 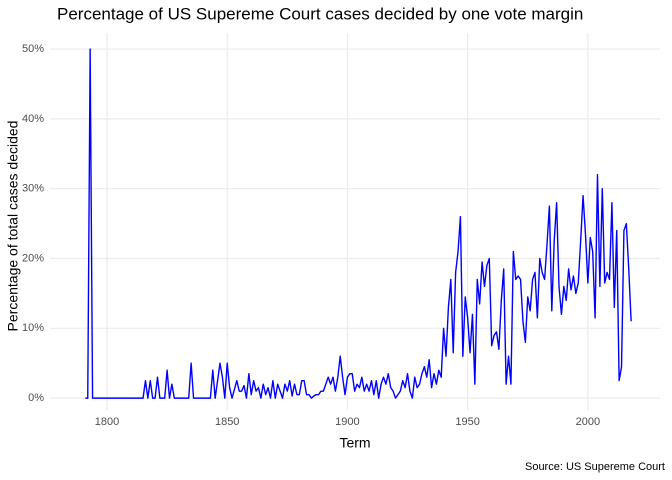 What do you see at coordinates (33, 49) in the screenshot?
I see `y-tick-label: 50%` at bounding box center [33, 49].